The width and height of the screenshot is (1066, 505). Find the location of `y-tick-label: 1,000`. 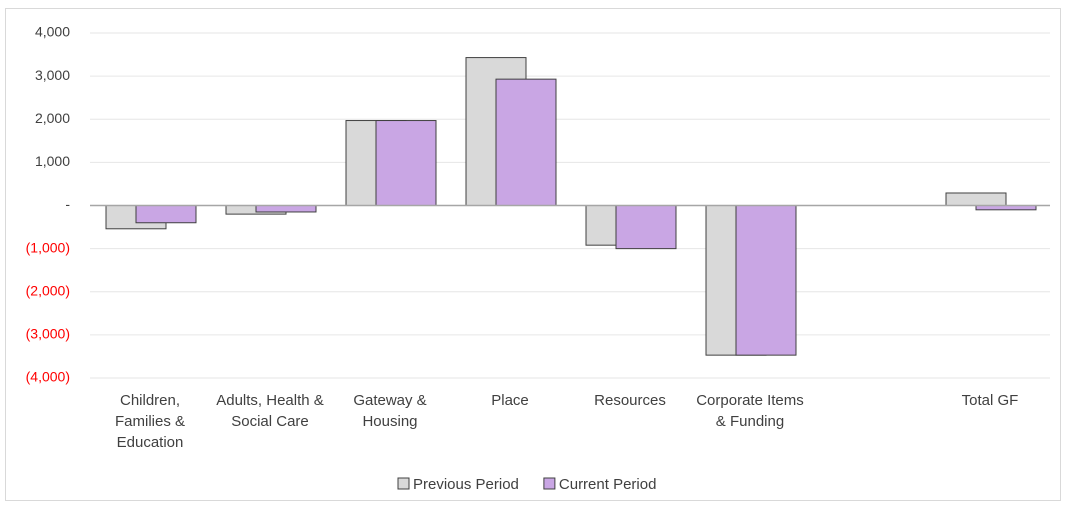

y-tick-label: 1,000 is located at coordinates (52, 161).